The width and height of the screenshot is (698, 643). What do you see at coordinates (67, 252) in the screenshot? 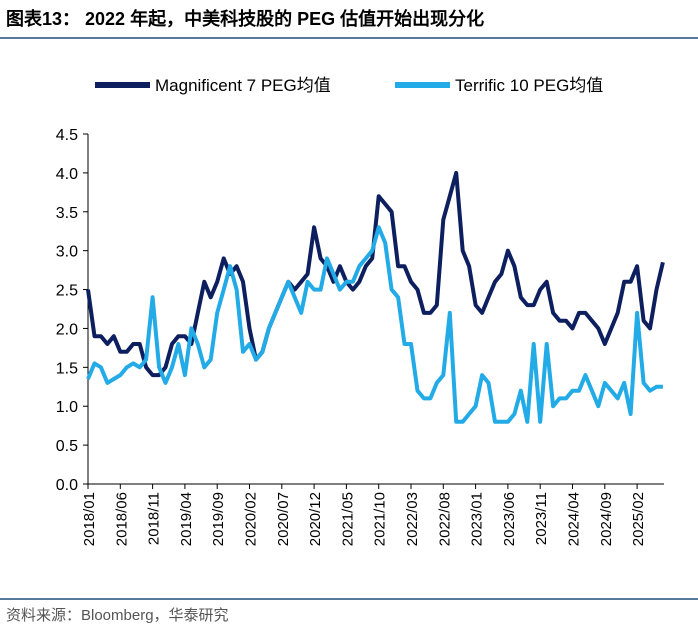
I see `y-tick-label: 3.0` at bounding box center [67, 252].